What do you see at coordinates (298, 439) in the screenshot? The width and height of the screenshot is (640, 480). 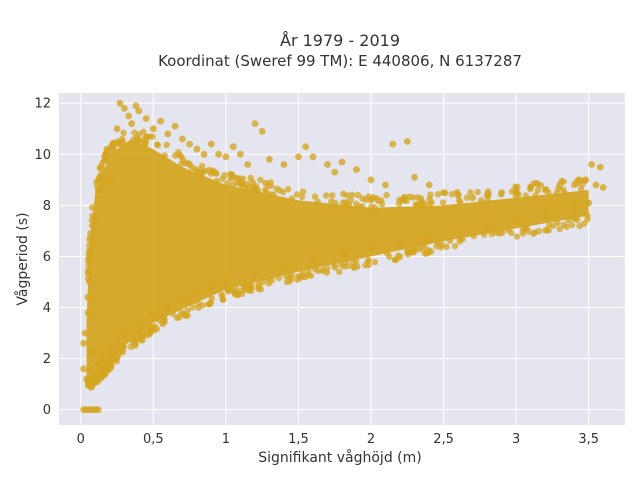 I see `x-tick-label: 1,5` at bounding box center [298, 439].